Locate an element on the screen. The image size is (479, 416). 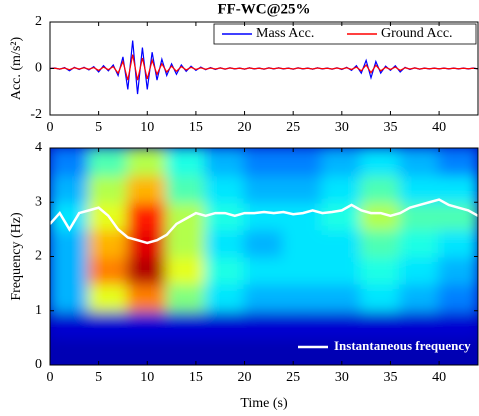
legend-label: Instantaneous frequency is located at coordinates (402, 345).